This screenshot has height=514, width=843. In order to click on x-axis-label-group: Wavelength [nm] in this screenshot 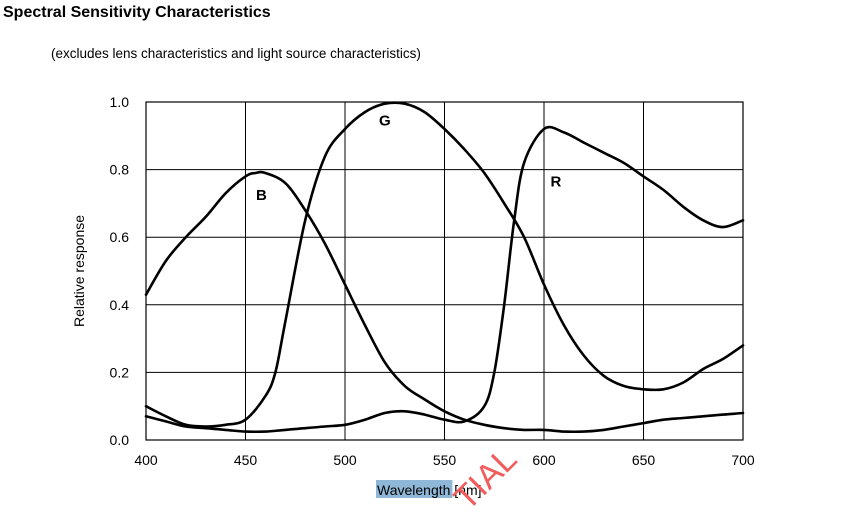, I will do `click(429, 489)`.